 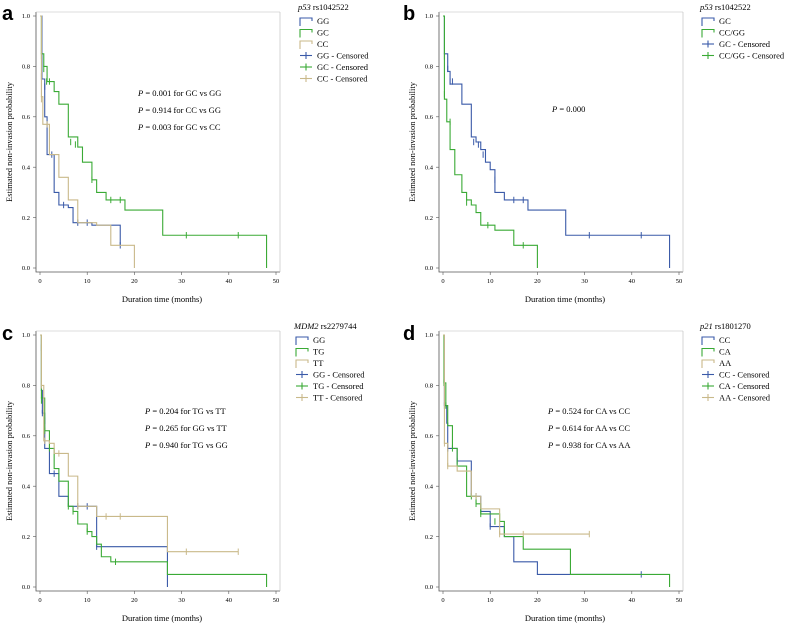 I want to click on legend-label: CC - Censored, so click(x=342, y=79).